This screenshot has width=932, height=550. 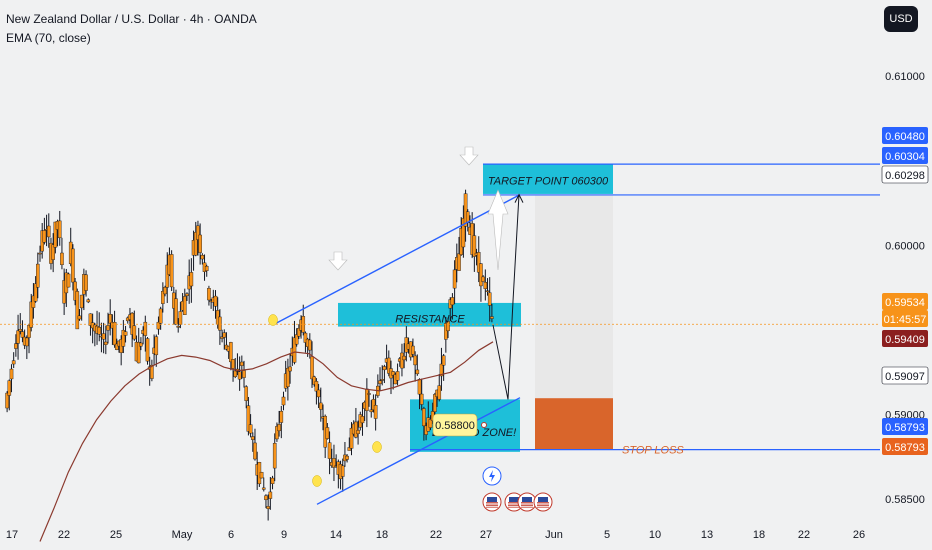 I want to click on price-axis-label-text: 0.60298, so click(x=905, y=176).